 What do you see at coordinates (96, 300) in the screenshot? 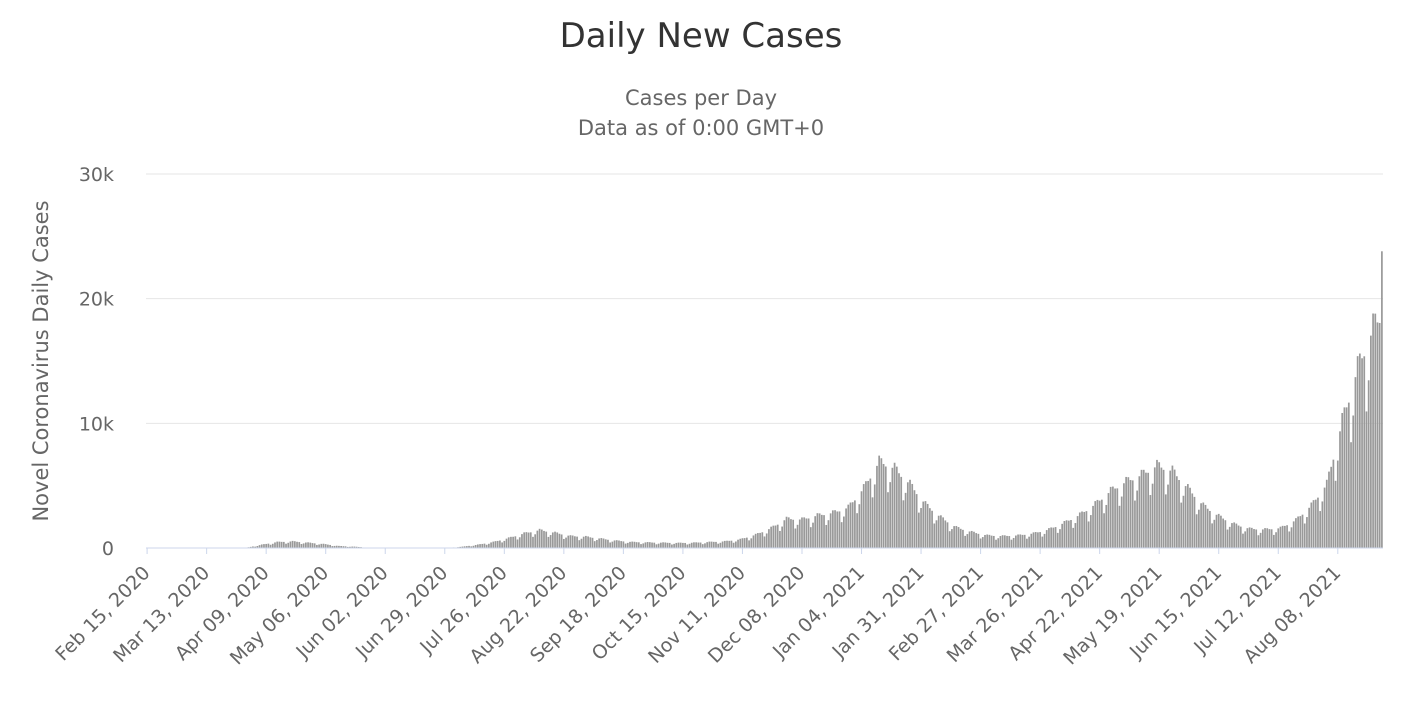
I see `y-tick-label: 20k` at bounding box center [96, 300].